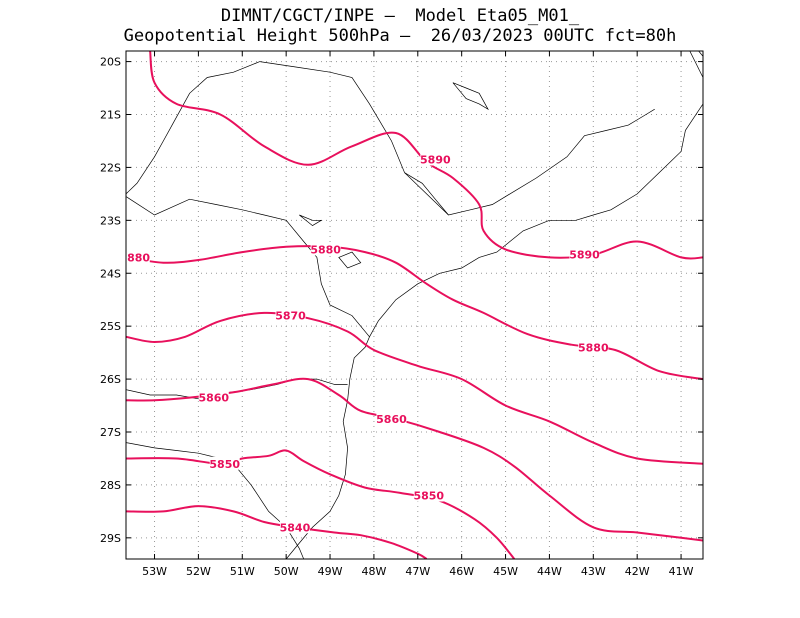 This screenshot has width=800, height=618. Describe the element at coordinates (110, 167) in the screenshot. I see `lat-tick-label: 22S` at that location.